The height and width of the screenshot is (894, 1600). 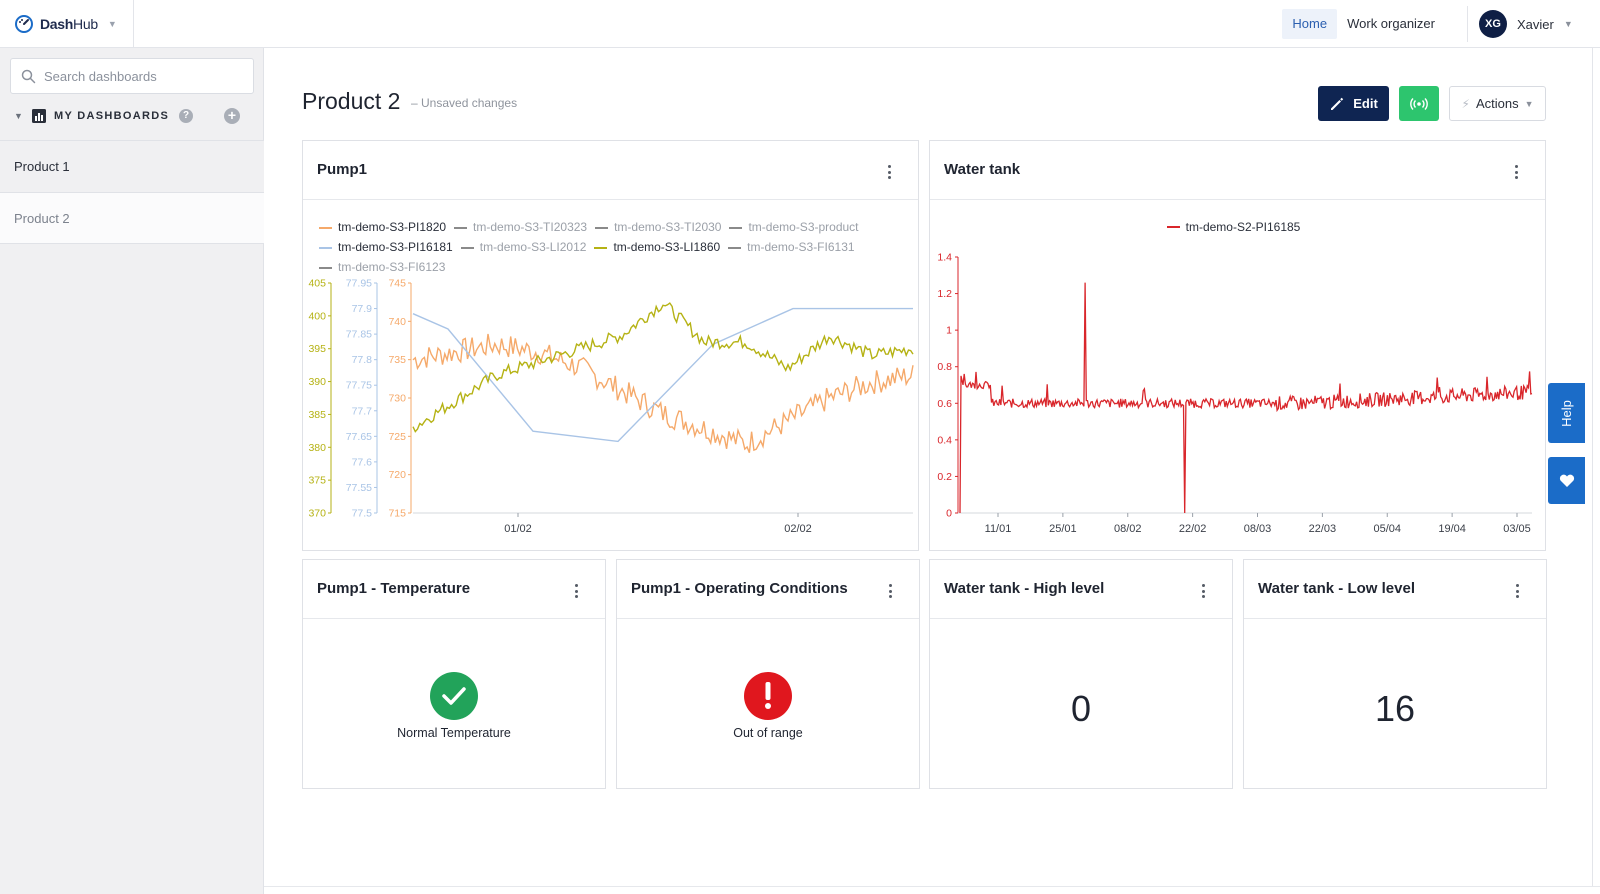 I want to click on legend-item: tm-demo-S2-PI16185, so click(x=1233, y=227).